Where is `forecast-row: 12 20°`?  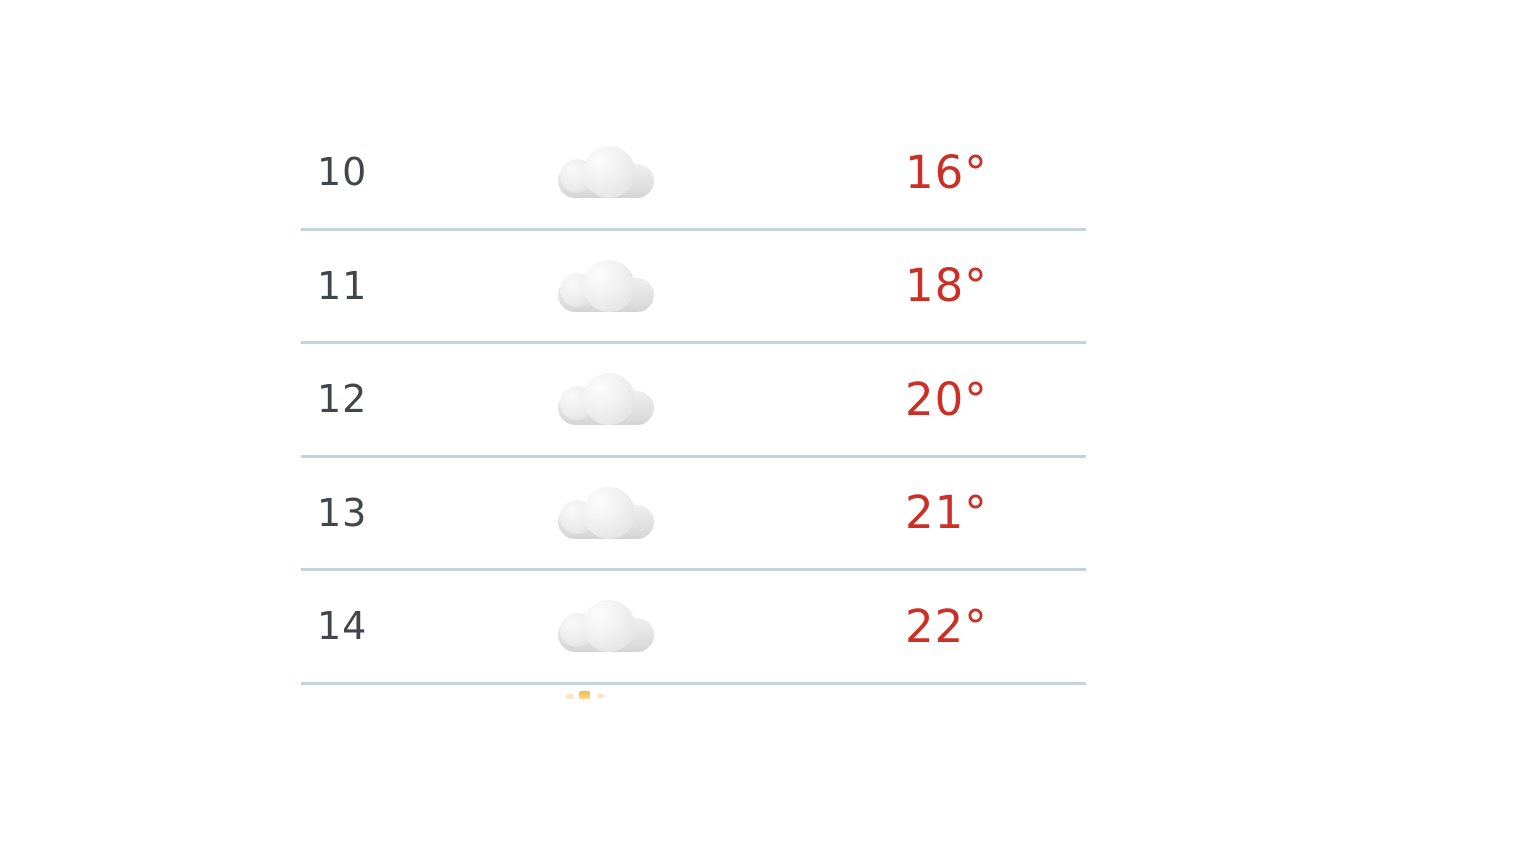 forecast-row: 12 20° is located at coordinates (693, 401).